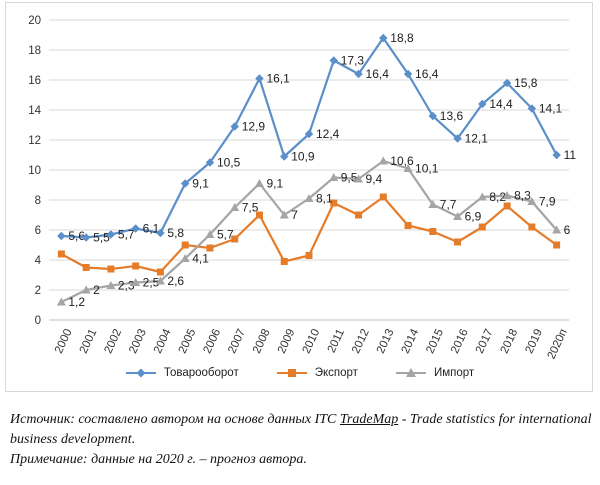 This screenshot has width=600, height=485. I want to click on data-label: 17,3, so click(353, 61).